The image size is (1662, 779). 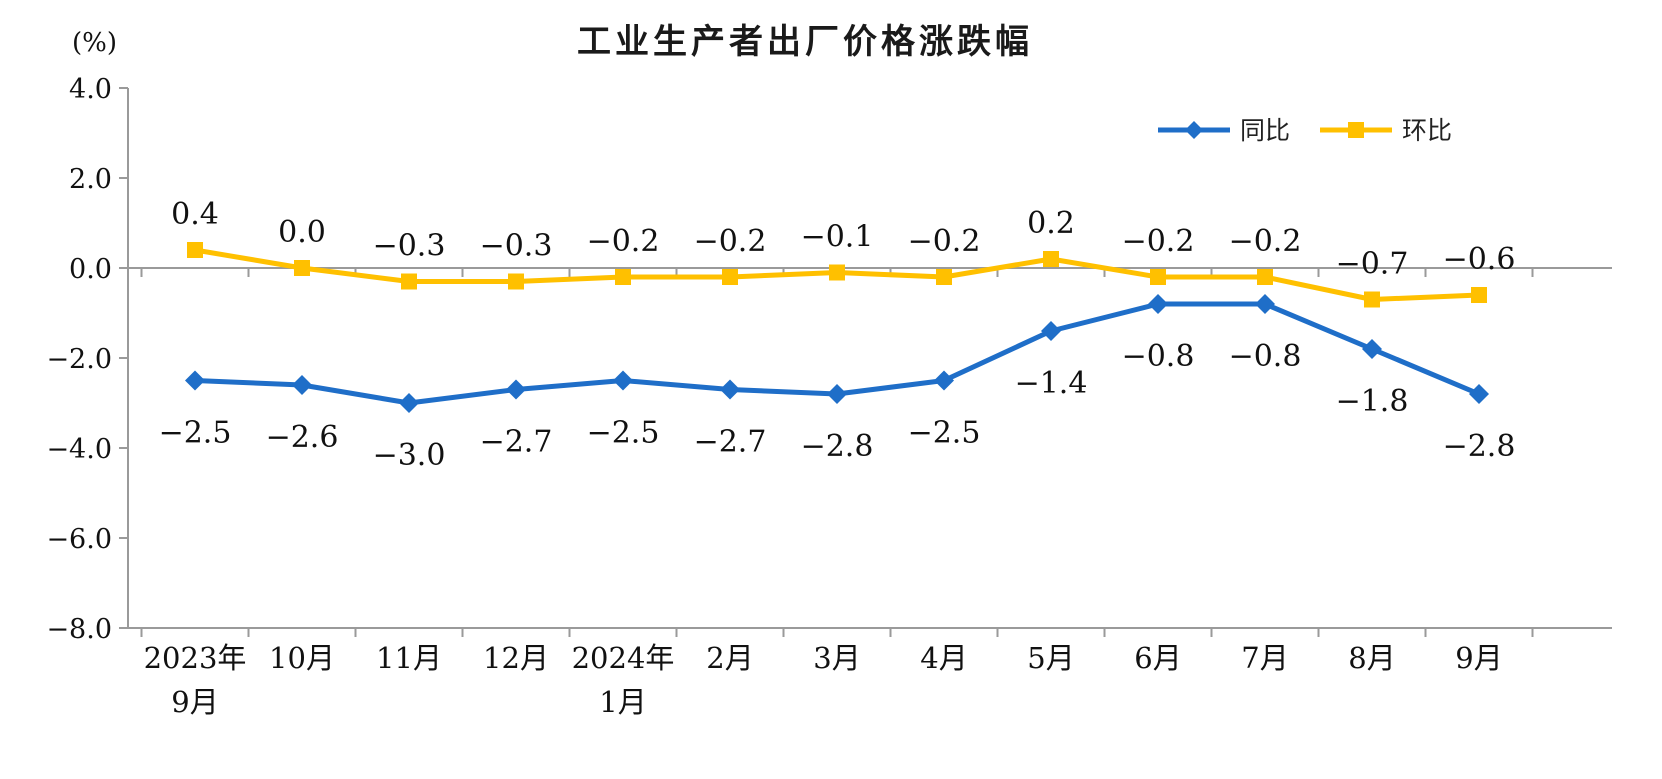 I want to click on y-tick-label: 2.0, so click(x=90, y=179).